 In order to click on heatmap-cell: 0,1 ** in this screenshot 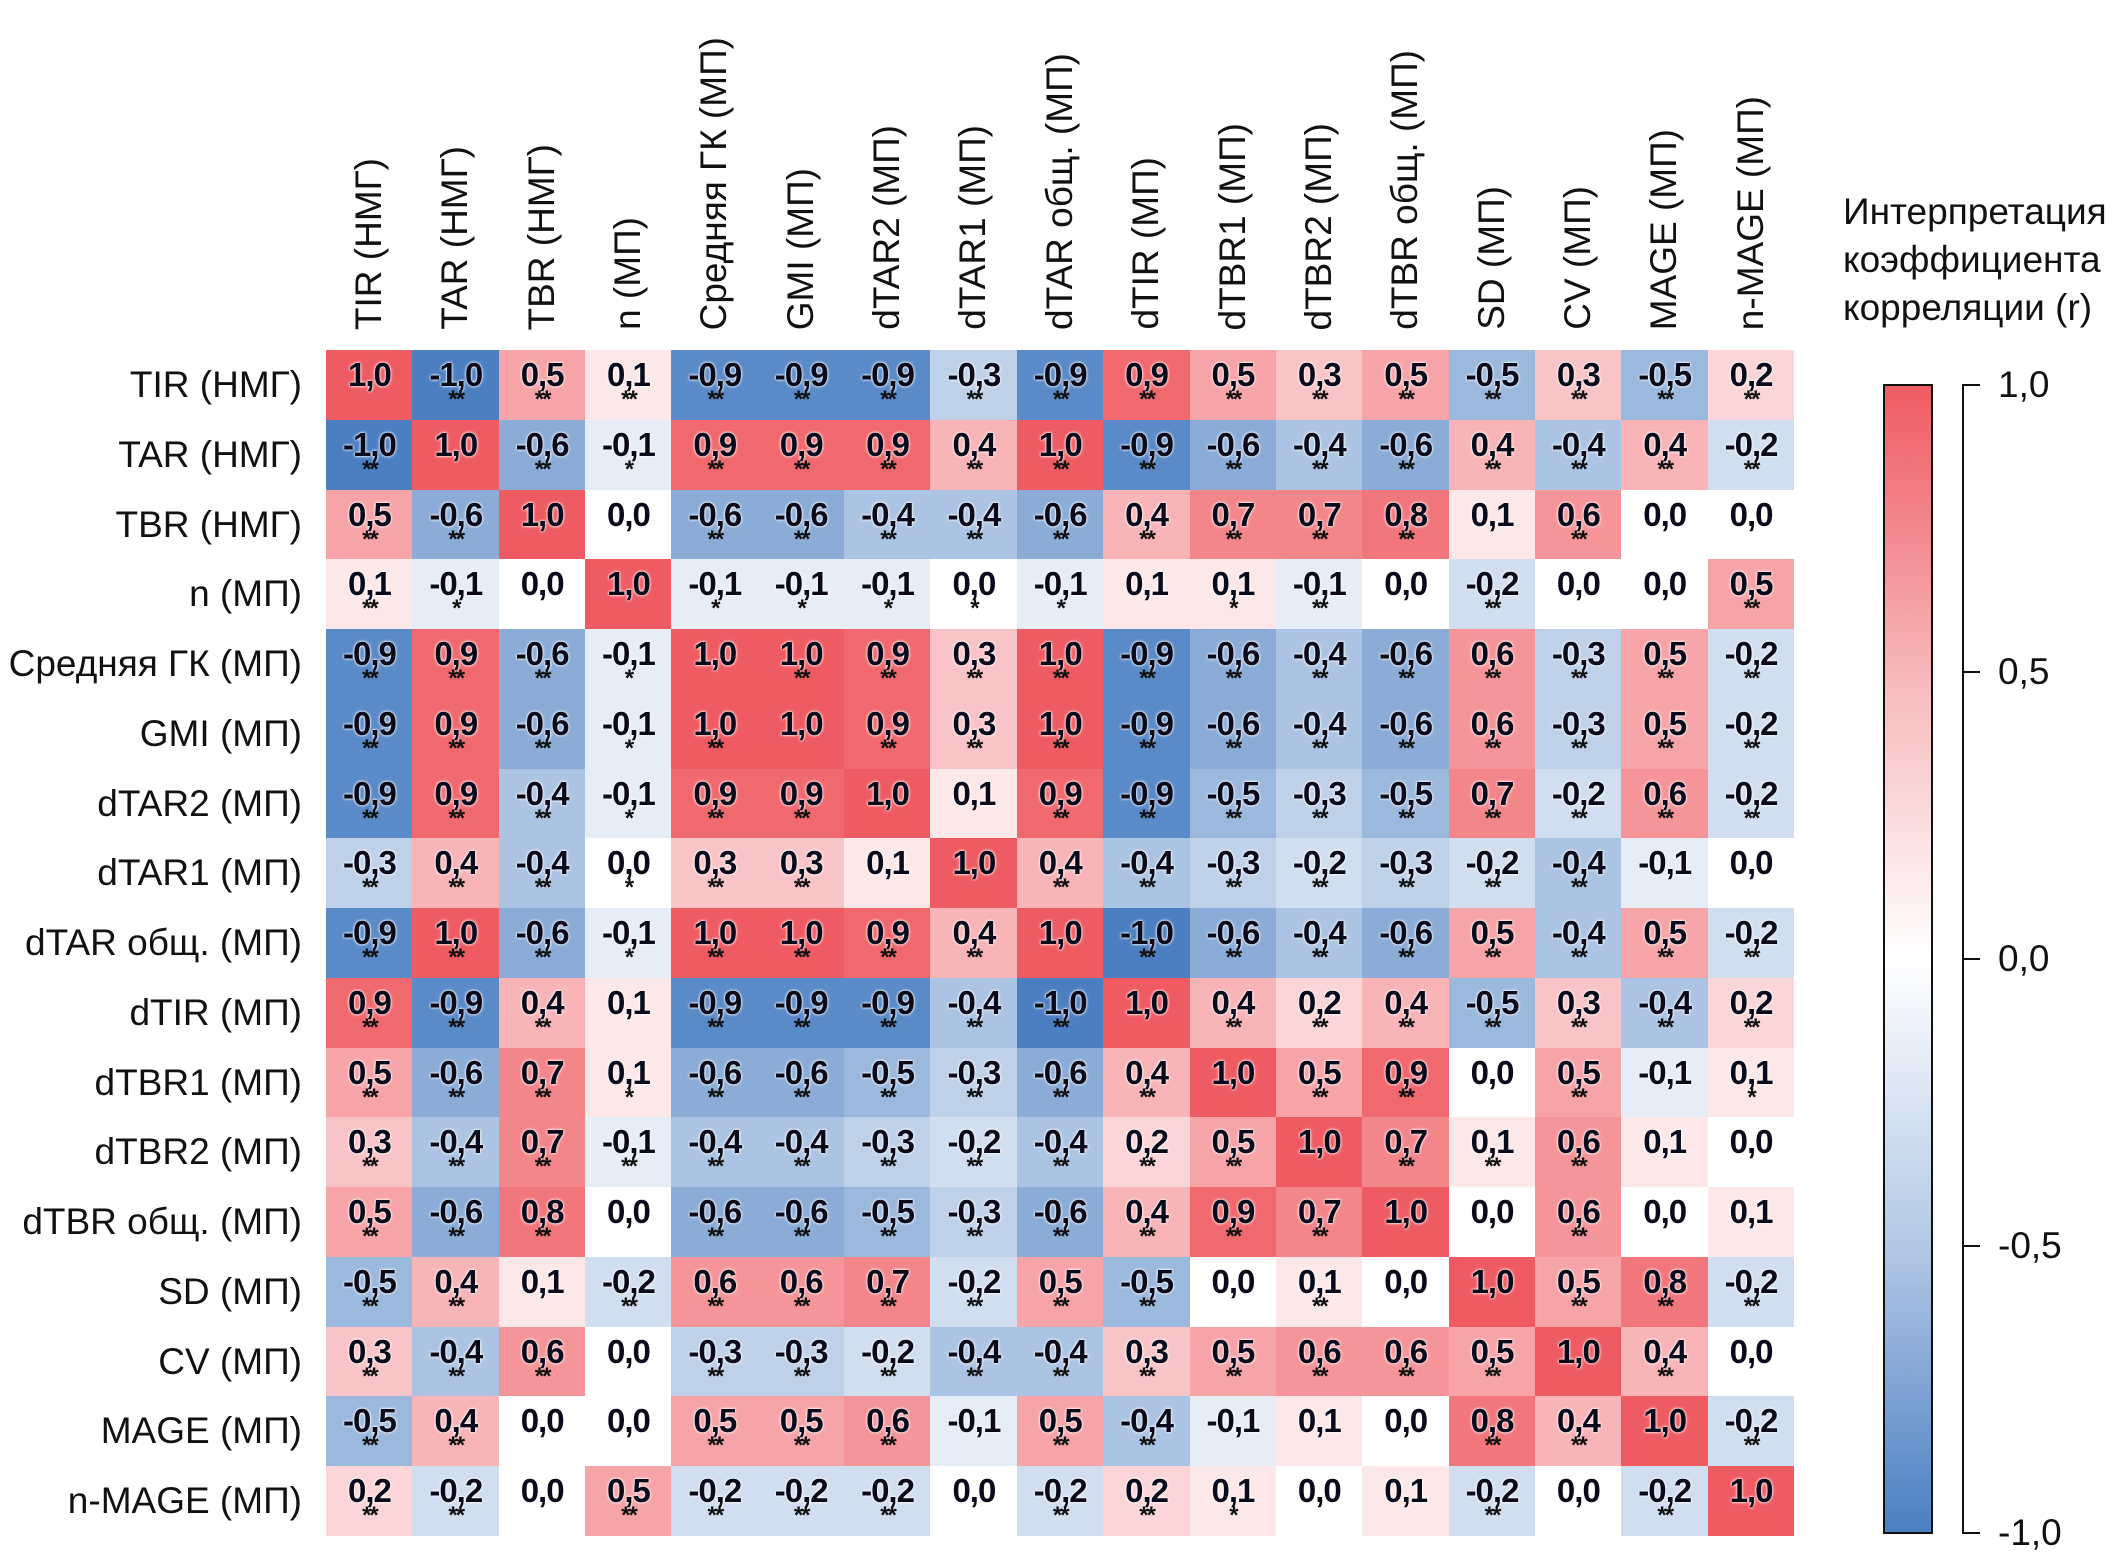, I will do `click(369, 594)`.